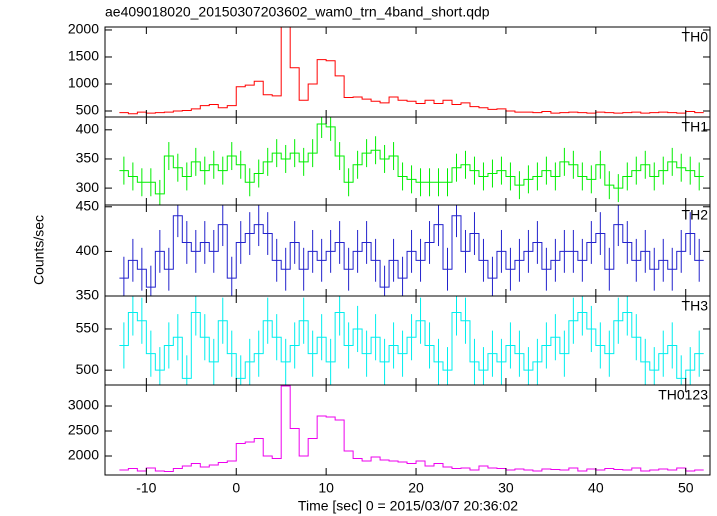  I want to click on x-tick-label: 0, so click(236, 488).